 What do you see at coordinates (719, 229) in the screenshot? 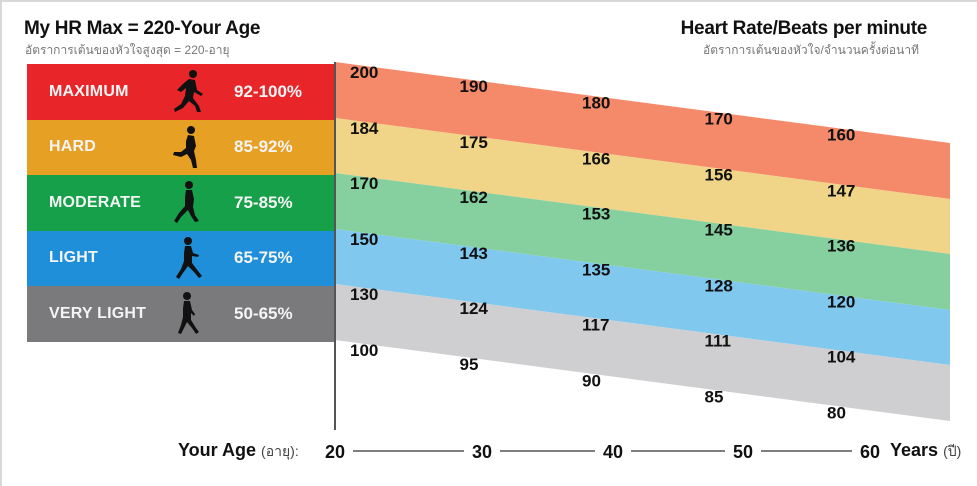
I see `value-label: 145` at bounding box center [719, 229].